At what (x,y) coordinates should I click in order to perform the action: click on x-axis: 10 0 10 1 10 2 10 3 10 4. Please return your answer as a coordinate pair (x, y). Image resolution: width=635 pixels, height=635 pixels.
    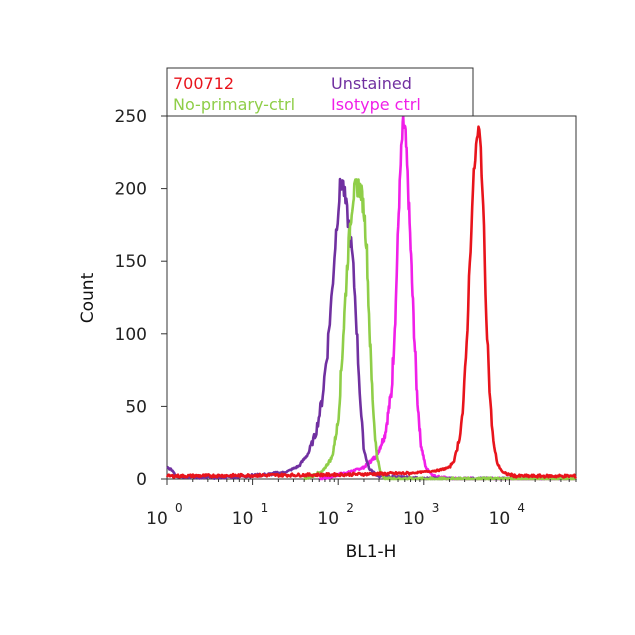
    Looking at the image, I should click on (361, 504).